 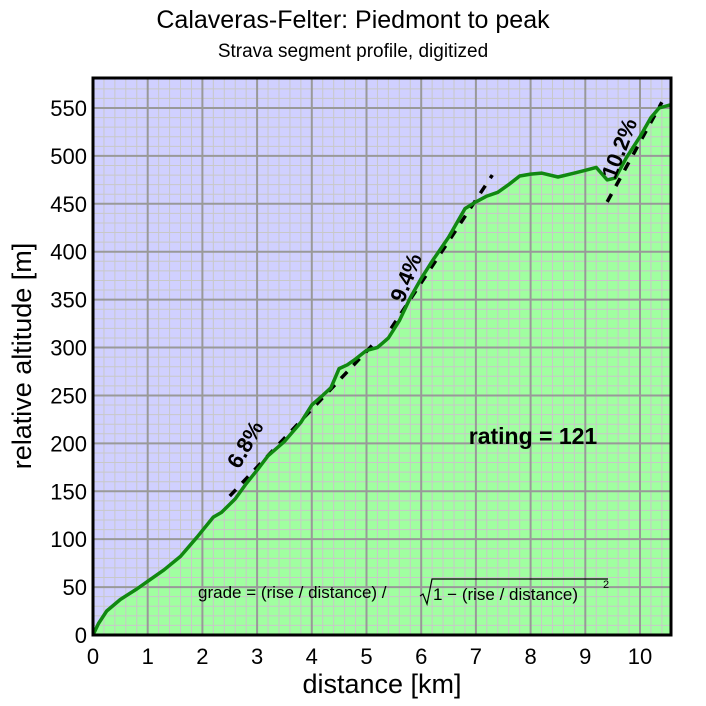 What do you see at coordinates (381, 684) in the screenshot?
I see `x-axis-label: distance [km]` at bounding box center [381, 684].